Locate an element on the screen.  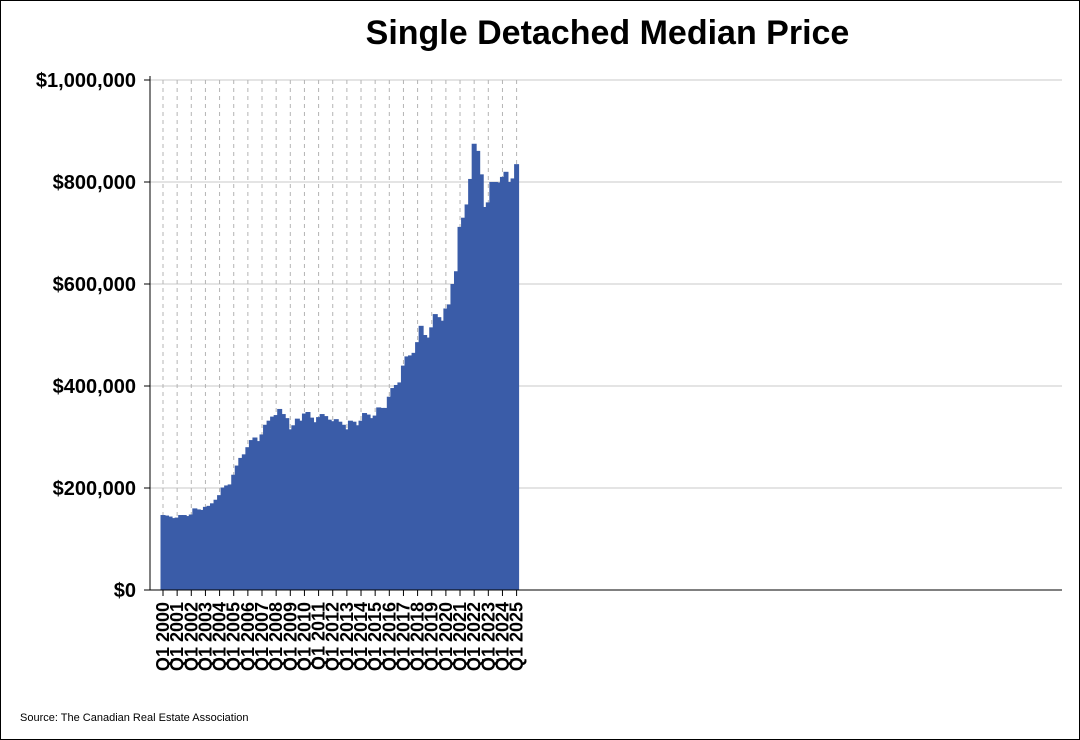
x-tick-label: Q1 2022 is located at coordinates (474, 636).